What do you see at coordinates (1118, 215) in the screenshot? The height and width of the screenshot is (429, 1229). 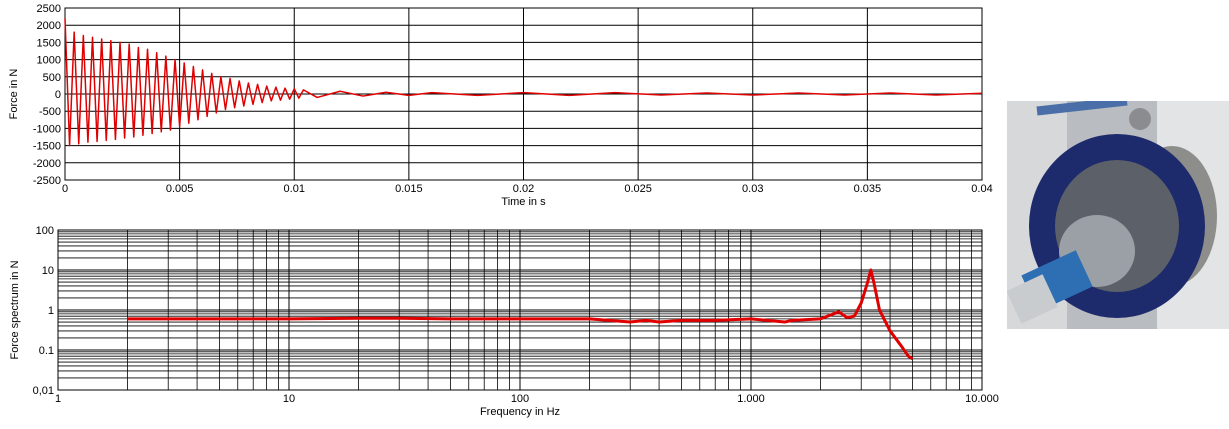 I see `photo` at bounding box center [1118, 215].